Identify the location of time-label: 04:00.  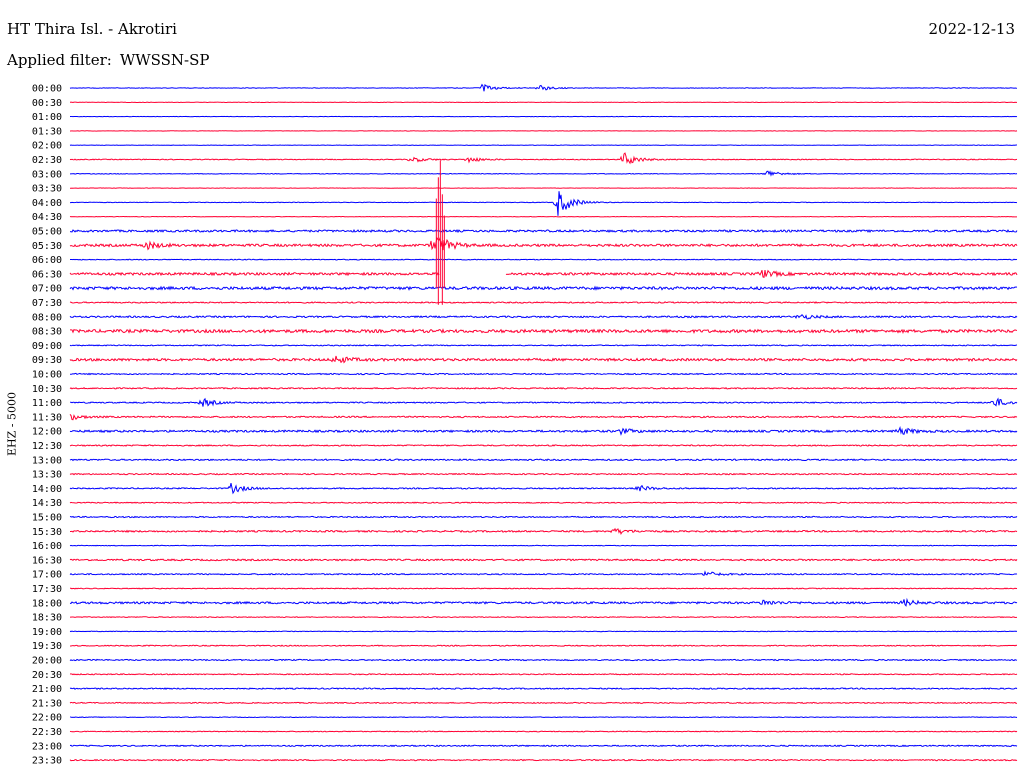
(47, 203).